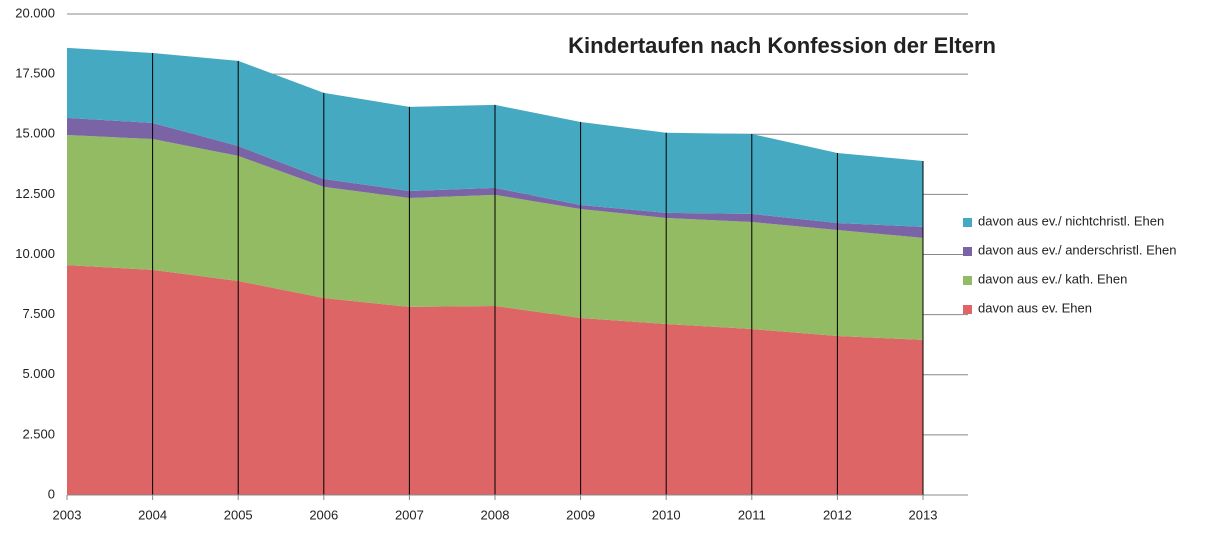 This screenshot has height=534, width=1207. Describe the element at coordinates (51, 493) in the screenshot. I see `y-tick-label: 0` at that location.